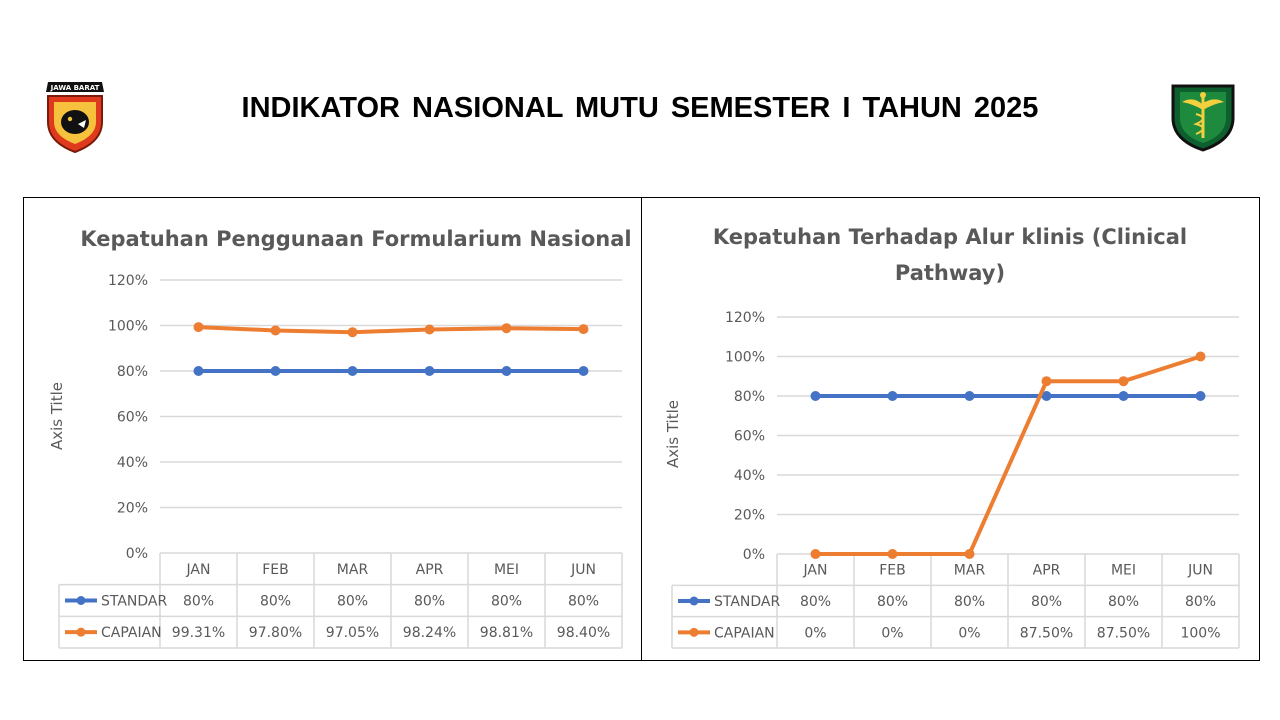  What do you see at coordinates (75, 88) in the screenshot?
I see `svg-text: JAWA BARAT` at bounding box center [75, 88].